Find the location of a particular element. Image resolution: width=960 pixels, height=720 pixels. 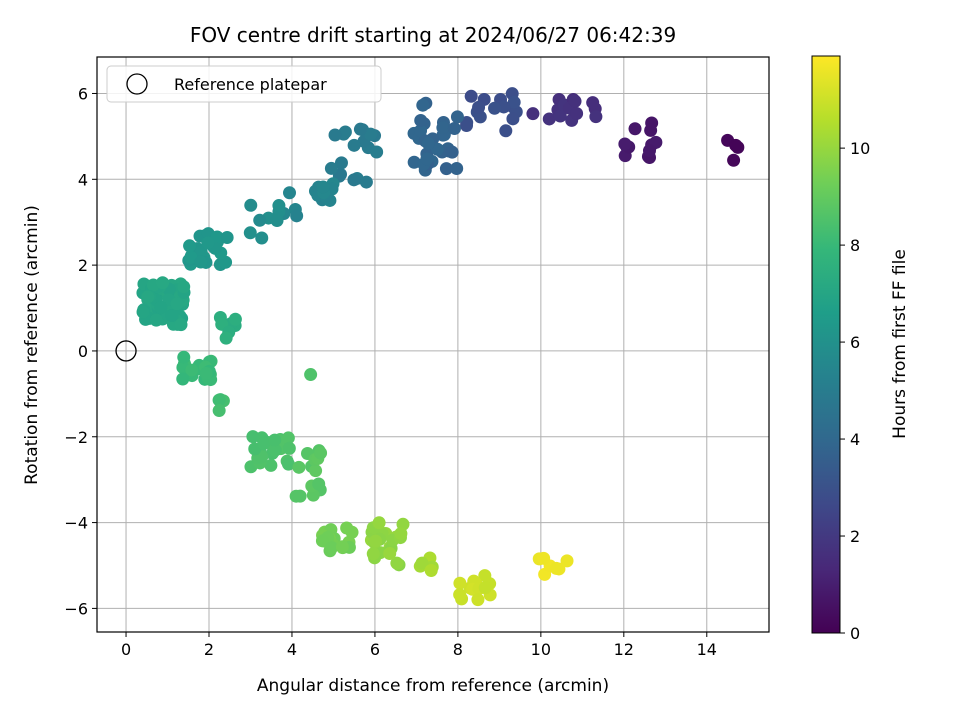

colorbar: 0 2 4 6 8 10 Hours from first FF file is located at coordinates (860, 349).